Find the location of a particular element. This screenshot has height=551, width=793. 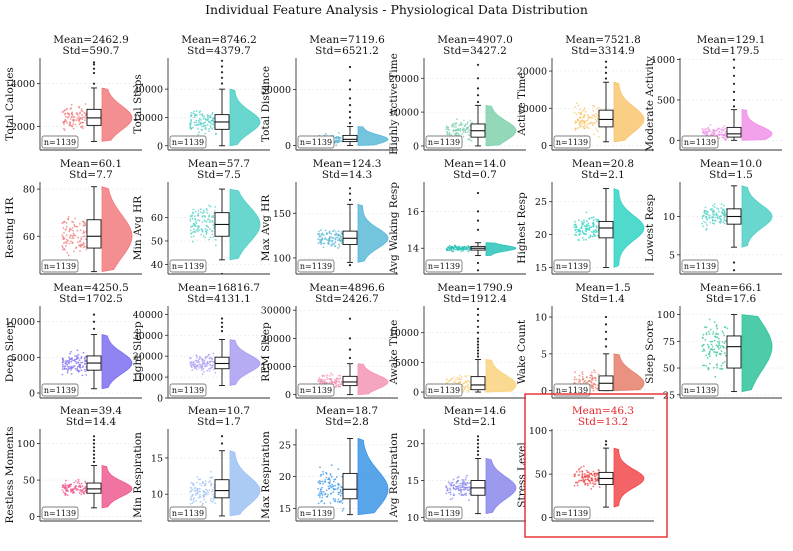

y-tick-label: 100 is located at coordinates (282, 258).